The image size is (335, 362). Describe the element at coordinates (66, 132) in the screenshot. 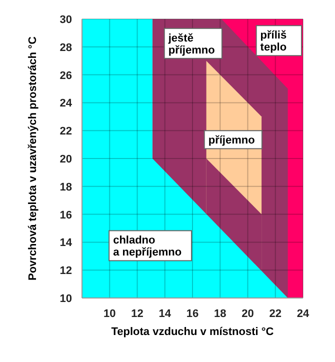

I see `y-tick-label: 22` at that location.